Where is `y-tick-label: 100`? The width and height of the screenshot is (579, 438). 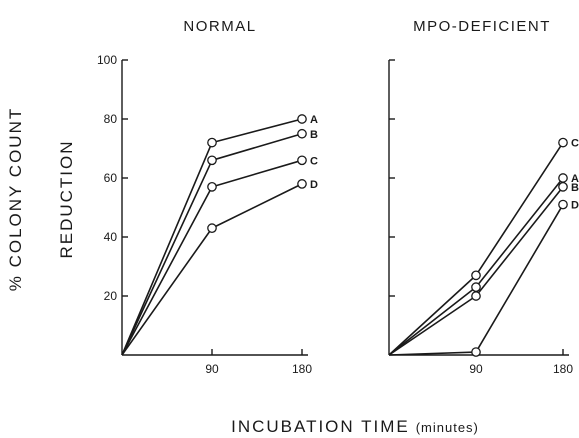
y-tick-label: 100 is located at coordinates (107, 60).